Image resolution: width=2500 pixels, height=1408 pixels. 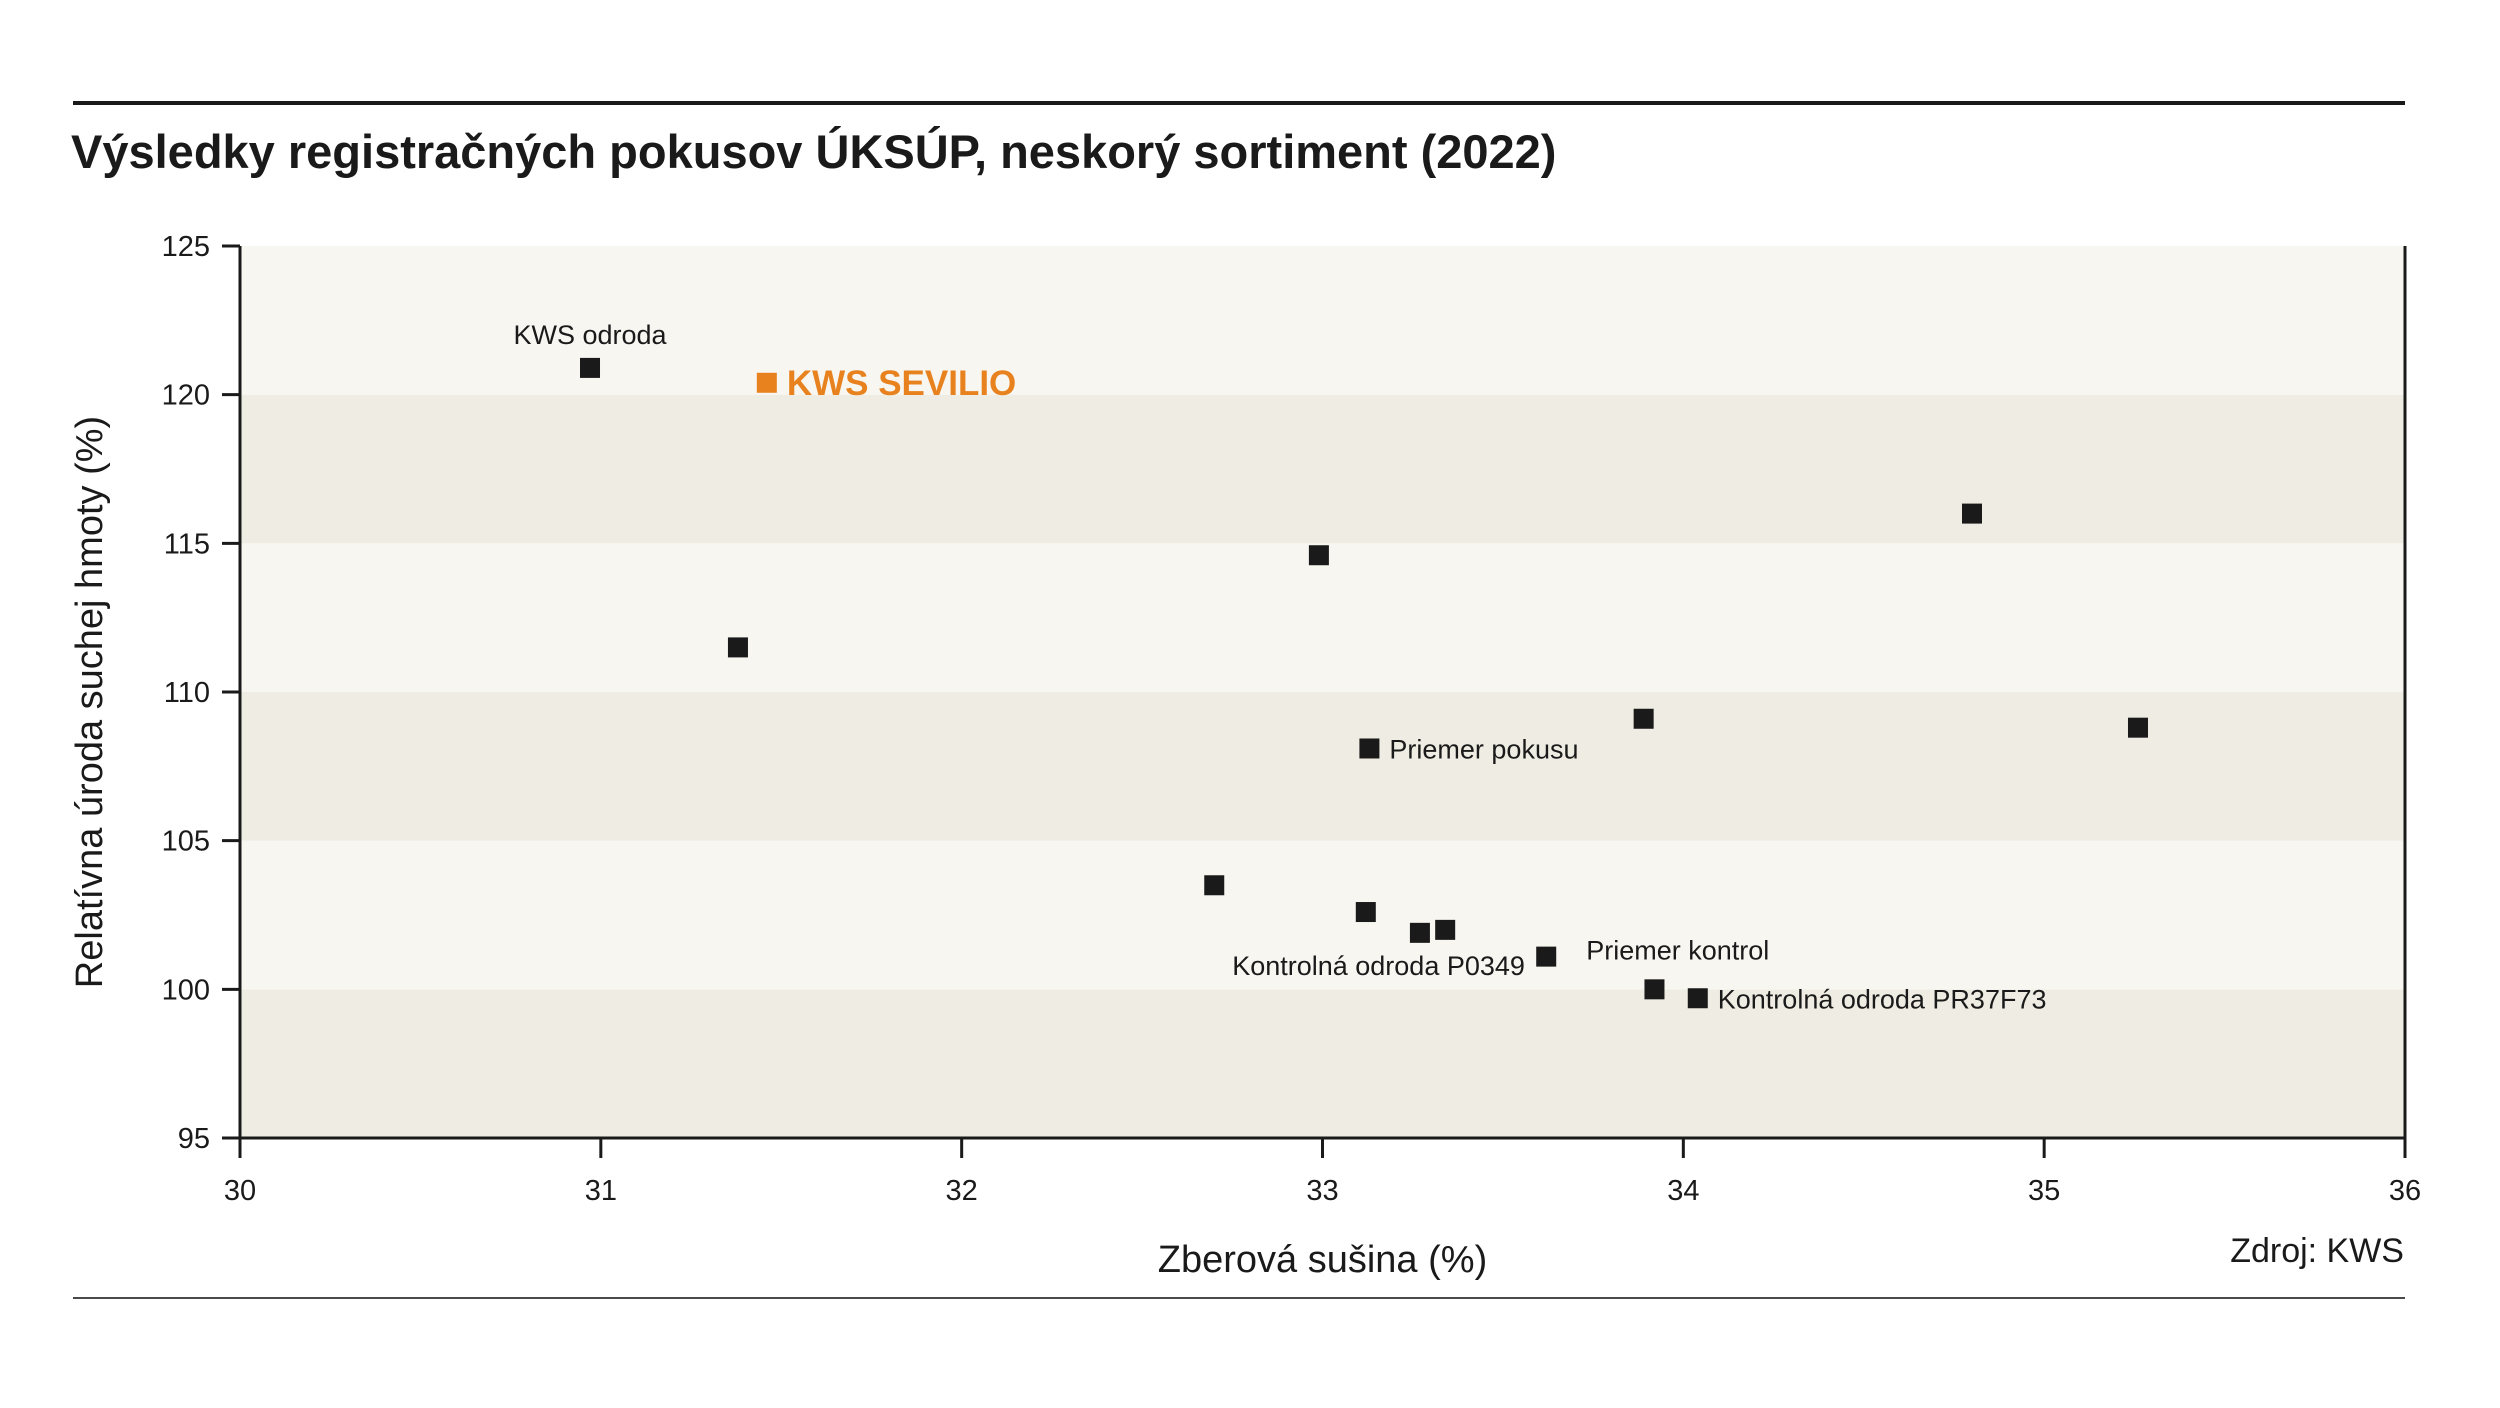 What do you see at coordinates (1683, 1191) in the screenshot?
I see `x-tick-label: 34` at bounding box center [1683, 1191].